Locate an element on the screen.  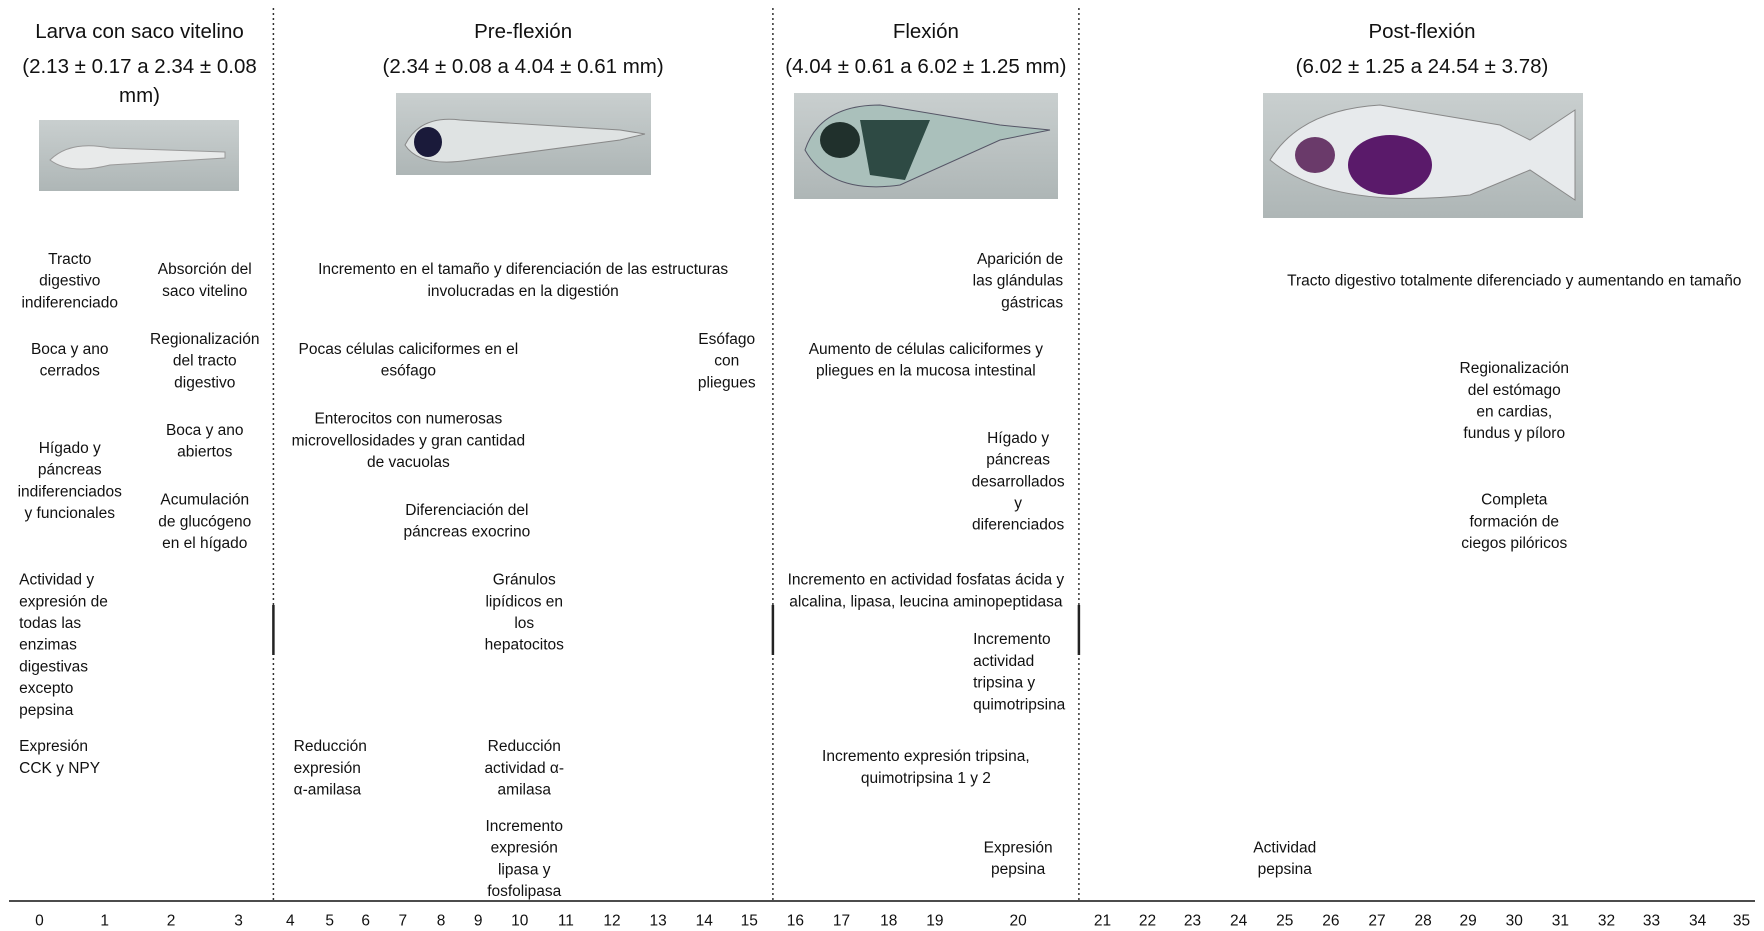
annotation: Actividad y is located at coordinates (56, 580).